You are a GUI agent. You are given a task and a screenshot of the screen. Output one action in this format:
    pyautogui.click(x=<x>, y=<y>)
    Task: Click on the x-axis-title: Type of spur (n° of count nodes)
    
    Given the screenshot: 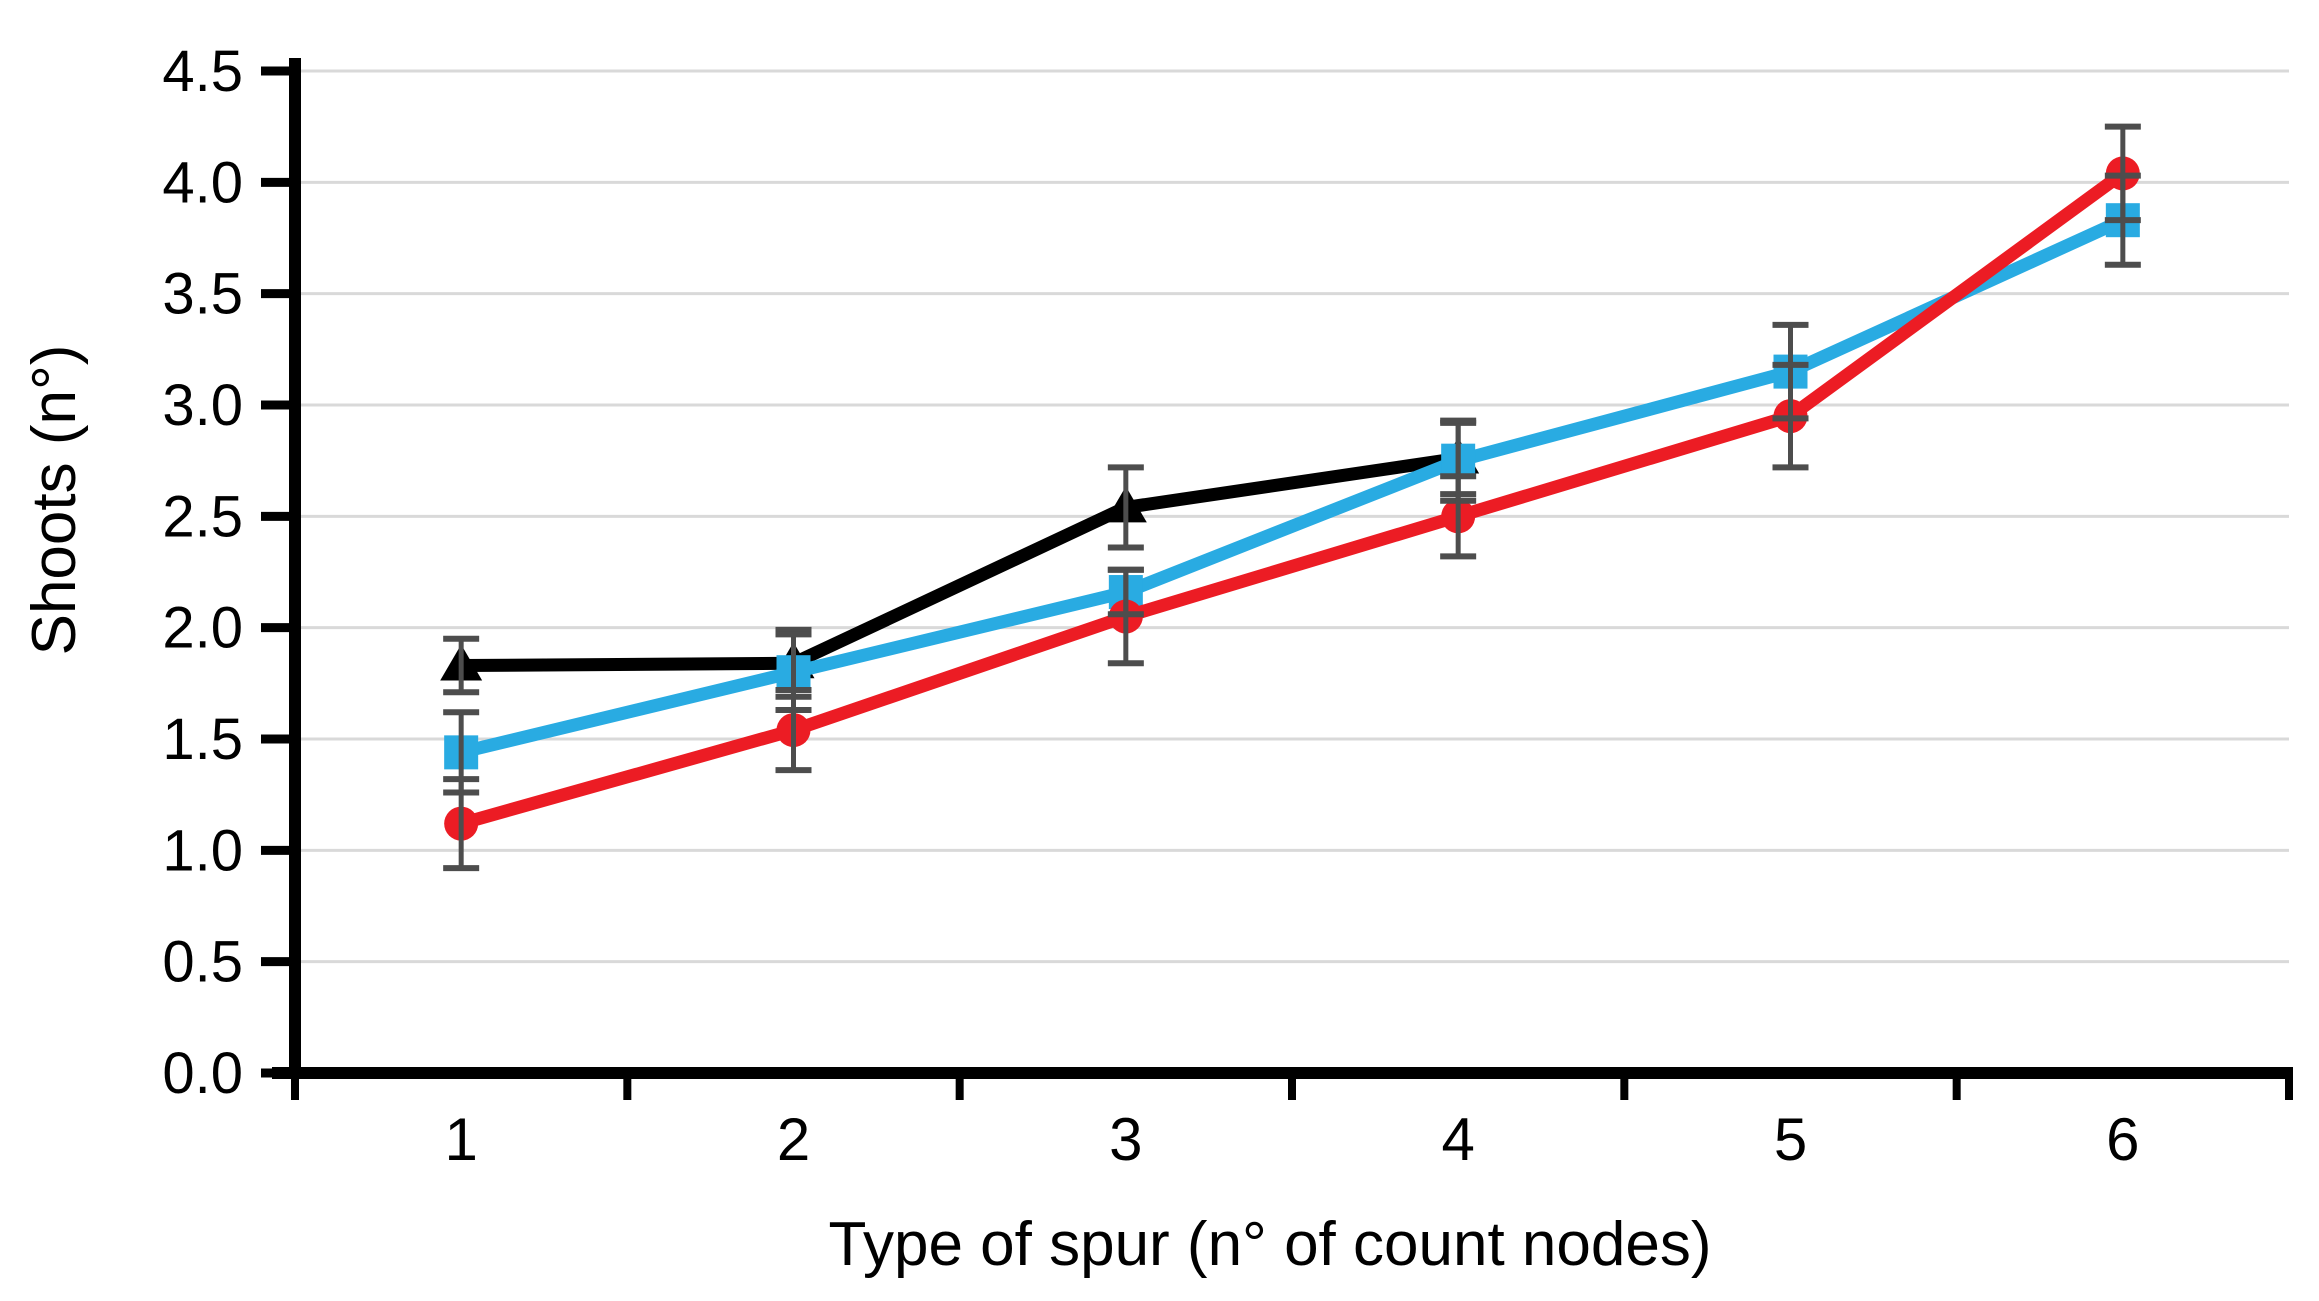 What is the action you would take?
    pyautogui.click(x=1270, y=1244)
    